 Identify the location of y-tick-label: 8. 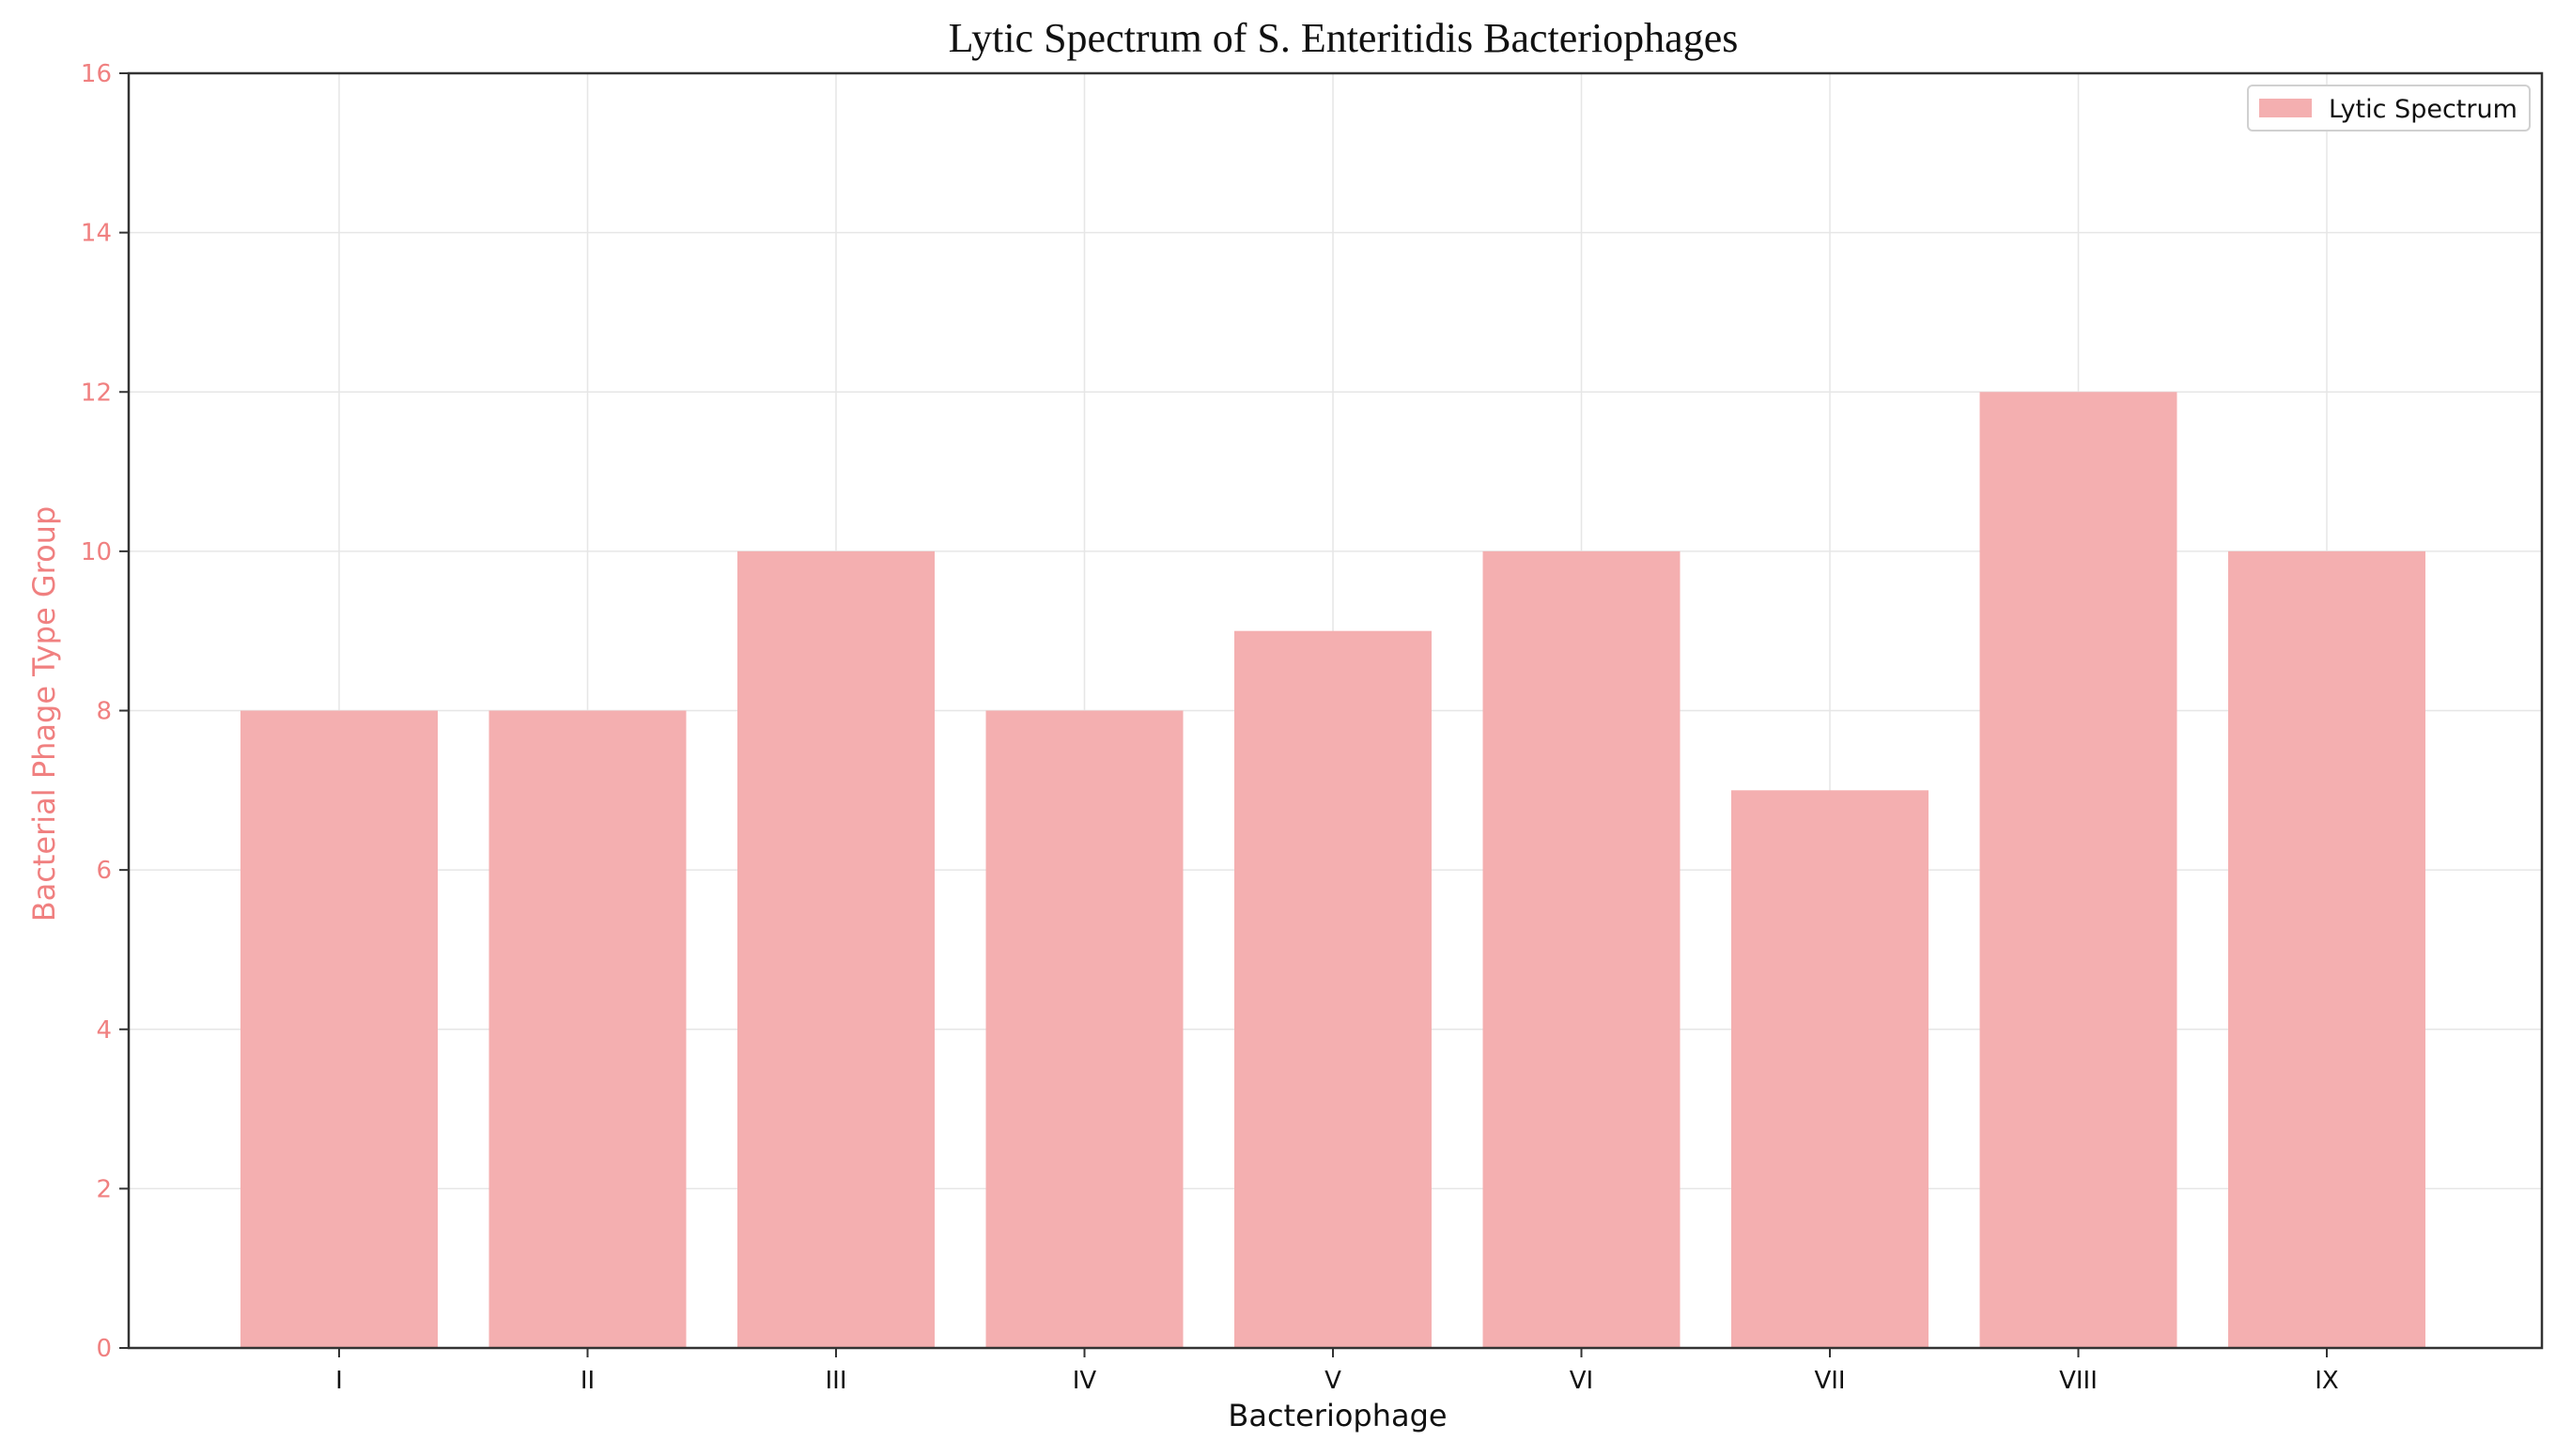
(104, 712).